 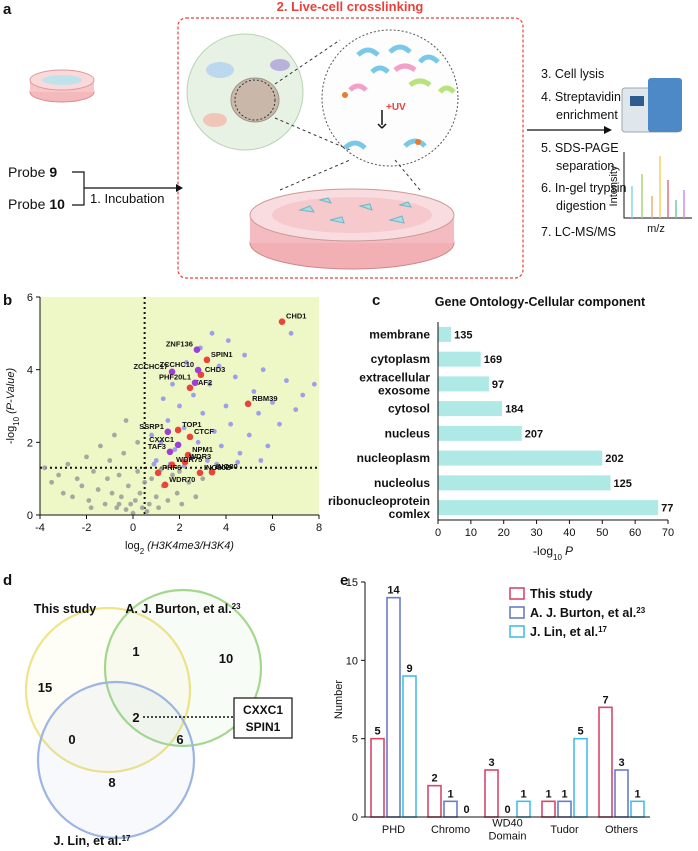 I want to click on name-ref: 17, so click(x=602, y=629).